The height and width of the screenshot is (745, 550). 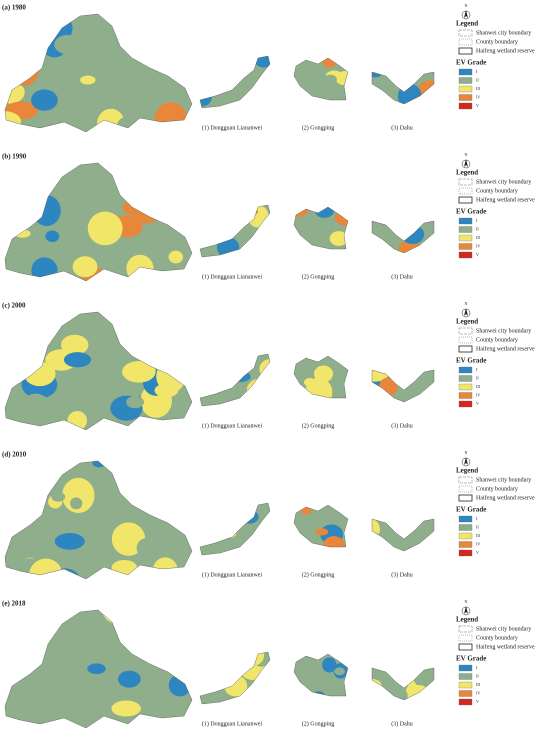 What do you see at coordinates (14, 455) in the screenshot?
I see `panel-label: (d) 2010` at bounding box center [14, 455].